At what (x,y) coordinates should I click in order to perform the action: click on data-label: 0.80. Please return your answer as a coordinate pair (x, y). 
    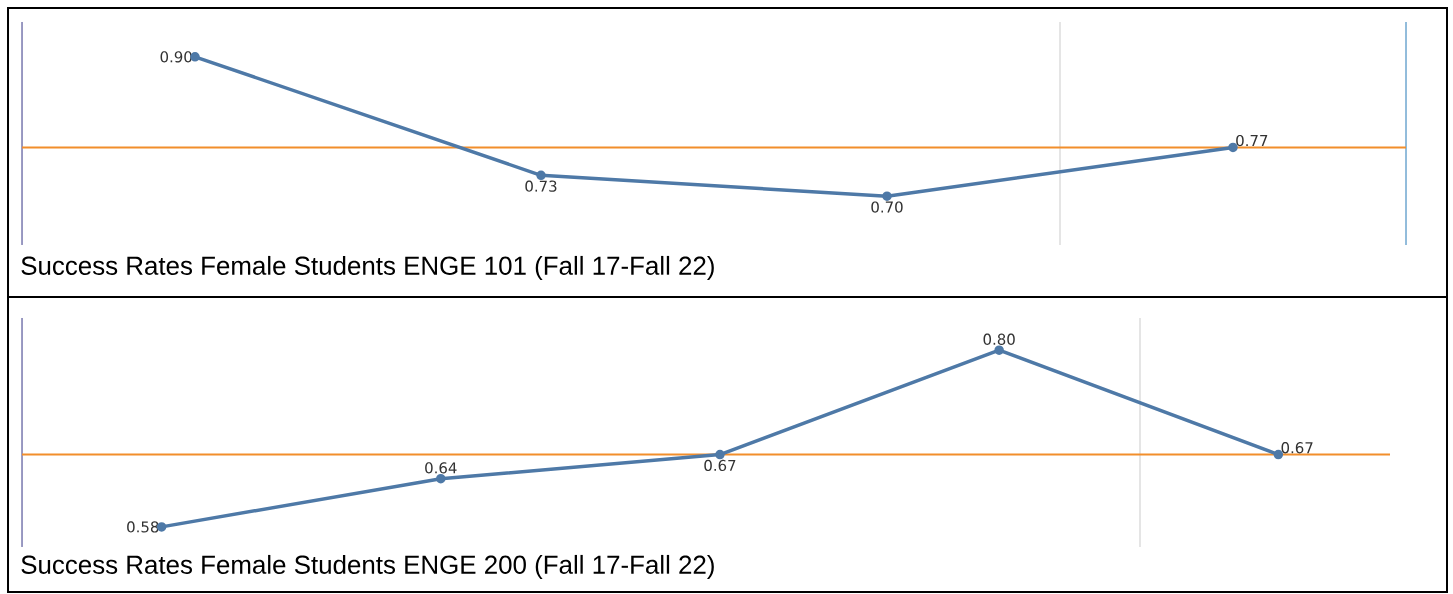
    Looking at the image, I should click on (999, 339).